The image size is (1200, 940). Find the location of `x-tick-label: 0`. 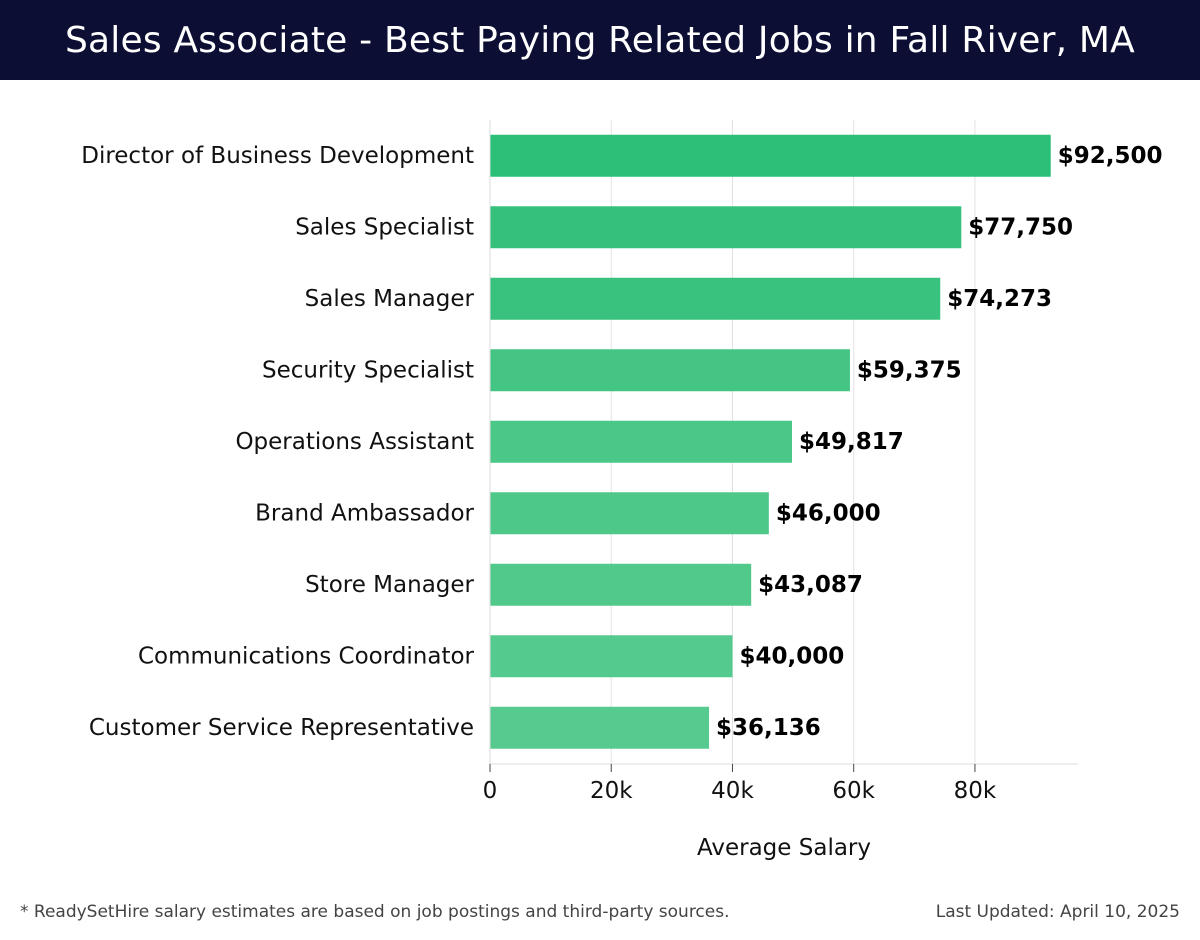

x-tick-label: 0 is located at coordinates (490, 791).